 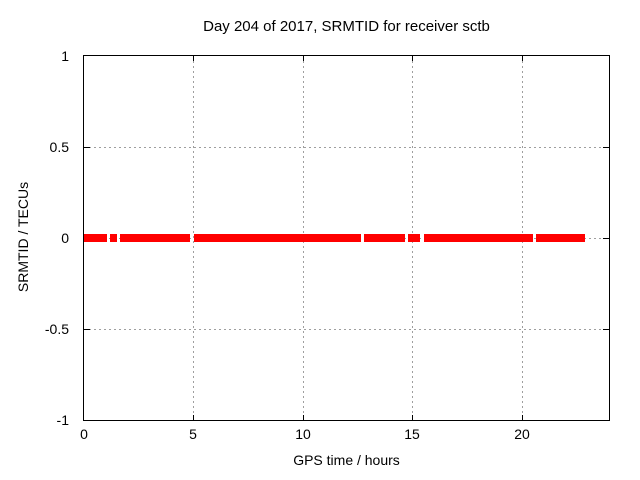 I want to click on y-tick-label: -0.5, so click(x=56, y=329).